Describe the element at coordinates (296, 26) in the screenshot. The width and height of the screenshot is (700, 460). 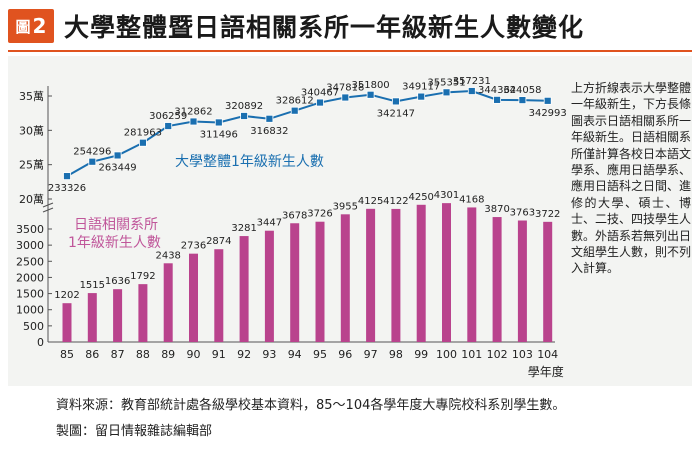
I see `header: 圖 2 大學整體暨日語相關系所一年級新生人數變化` at that location.